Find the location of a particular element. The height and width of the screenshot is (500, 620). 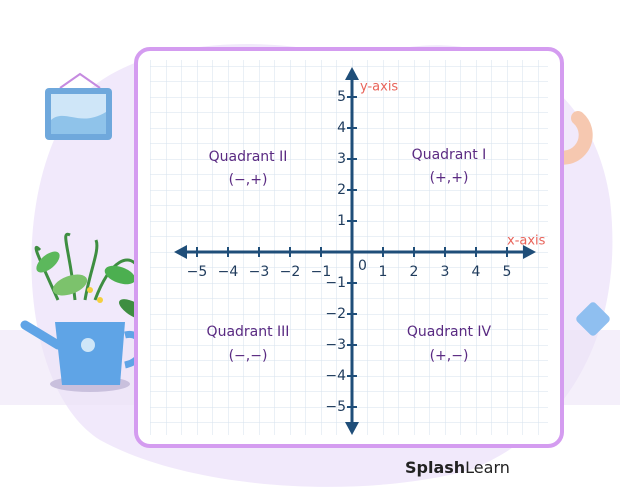

y-tick-label: 3 is located at coordinates (341, 159).